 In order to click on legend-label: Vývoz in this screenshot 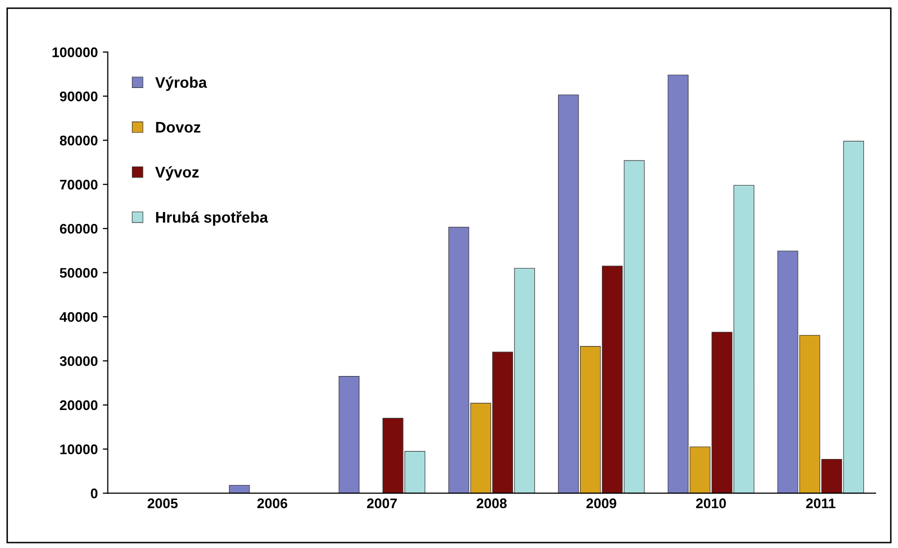, I will do `click(177, 173)`.